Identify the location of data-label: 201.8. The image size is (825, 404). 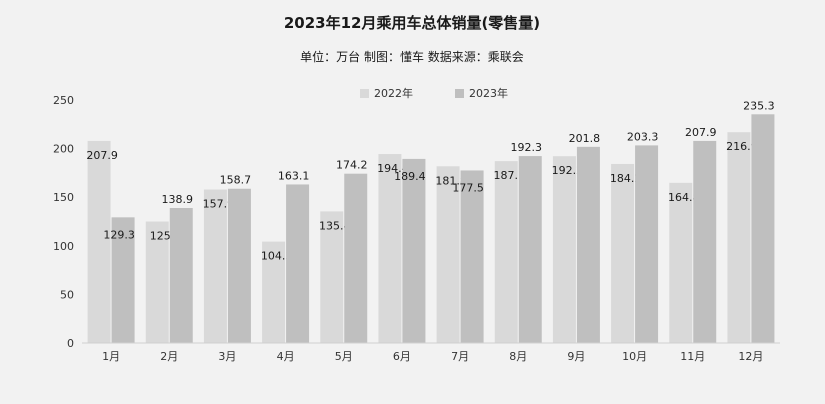
(585, 138).